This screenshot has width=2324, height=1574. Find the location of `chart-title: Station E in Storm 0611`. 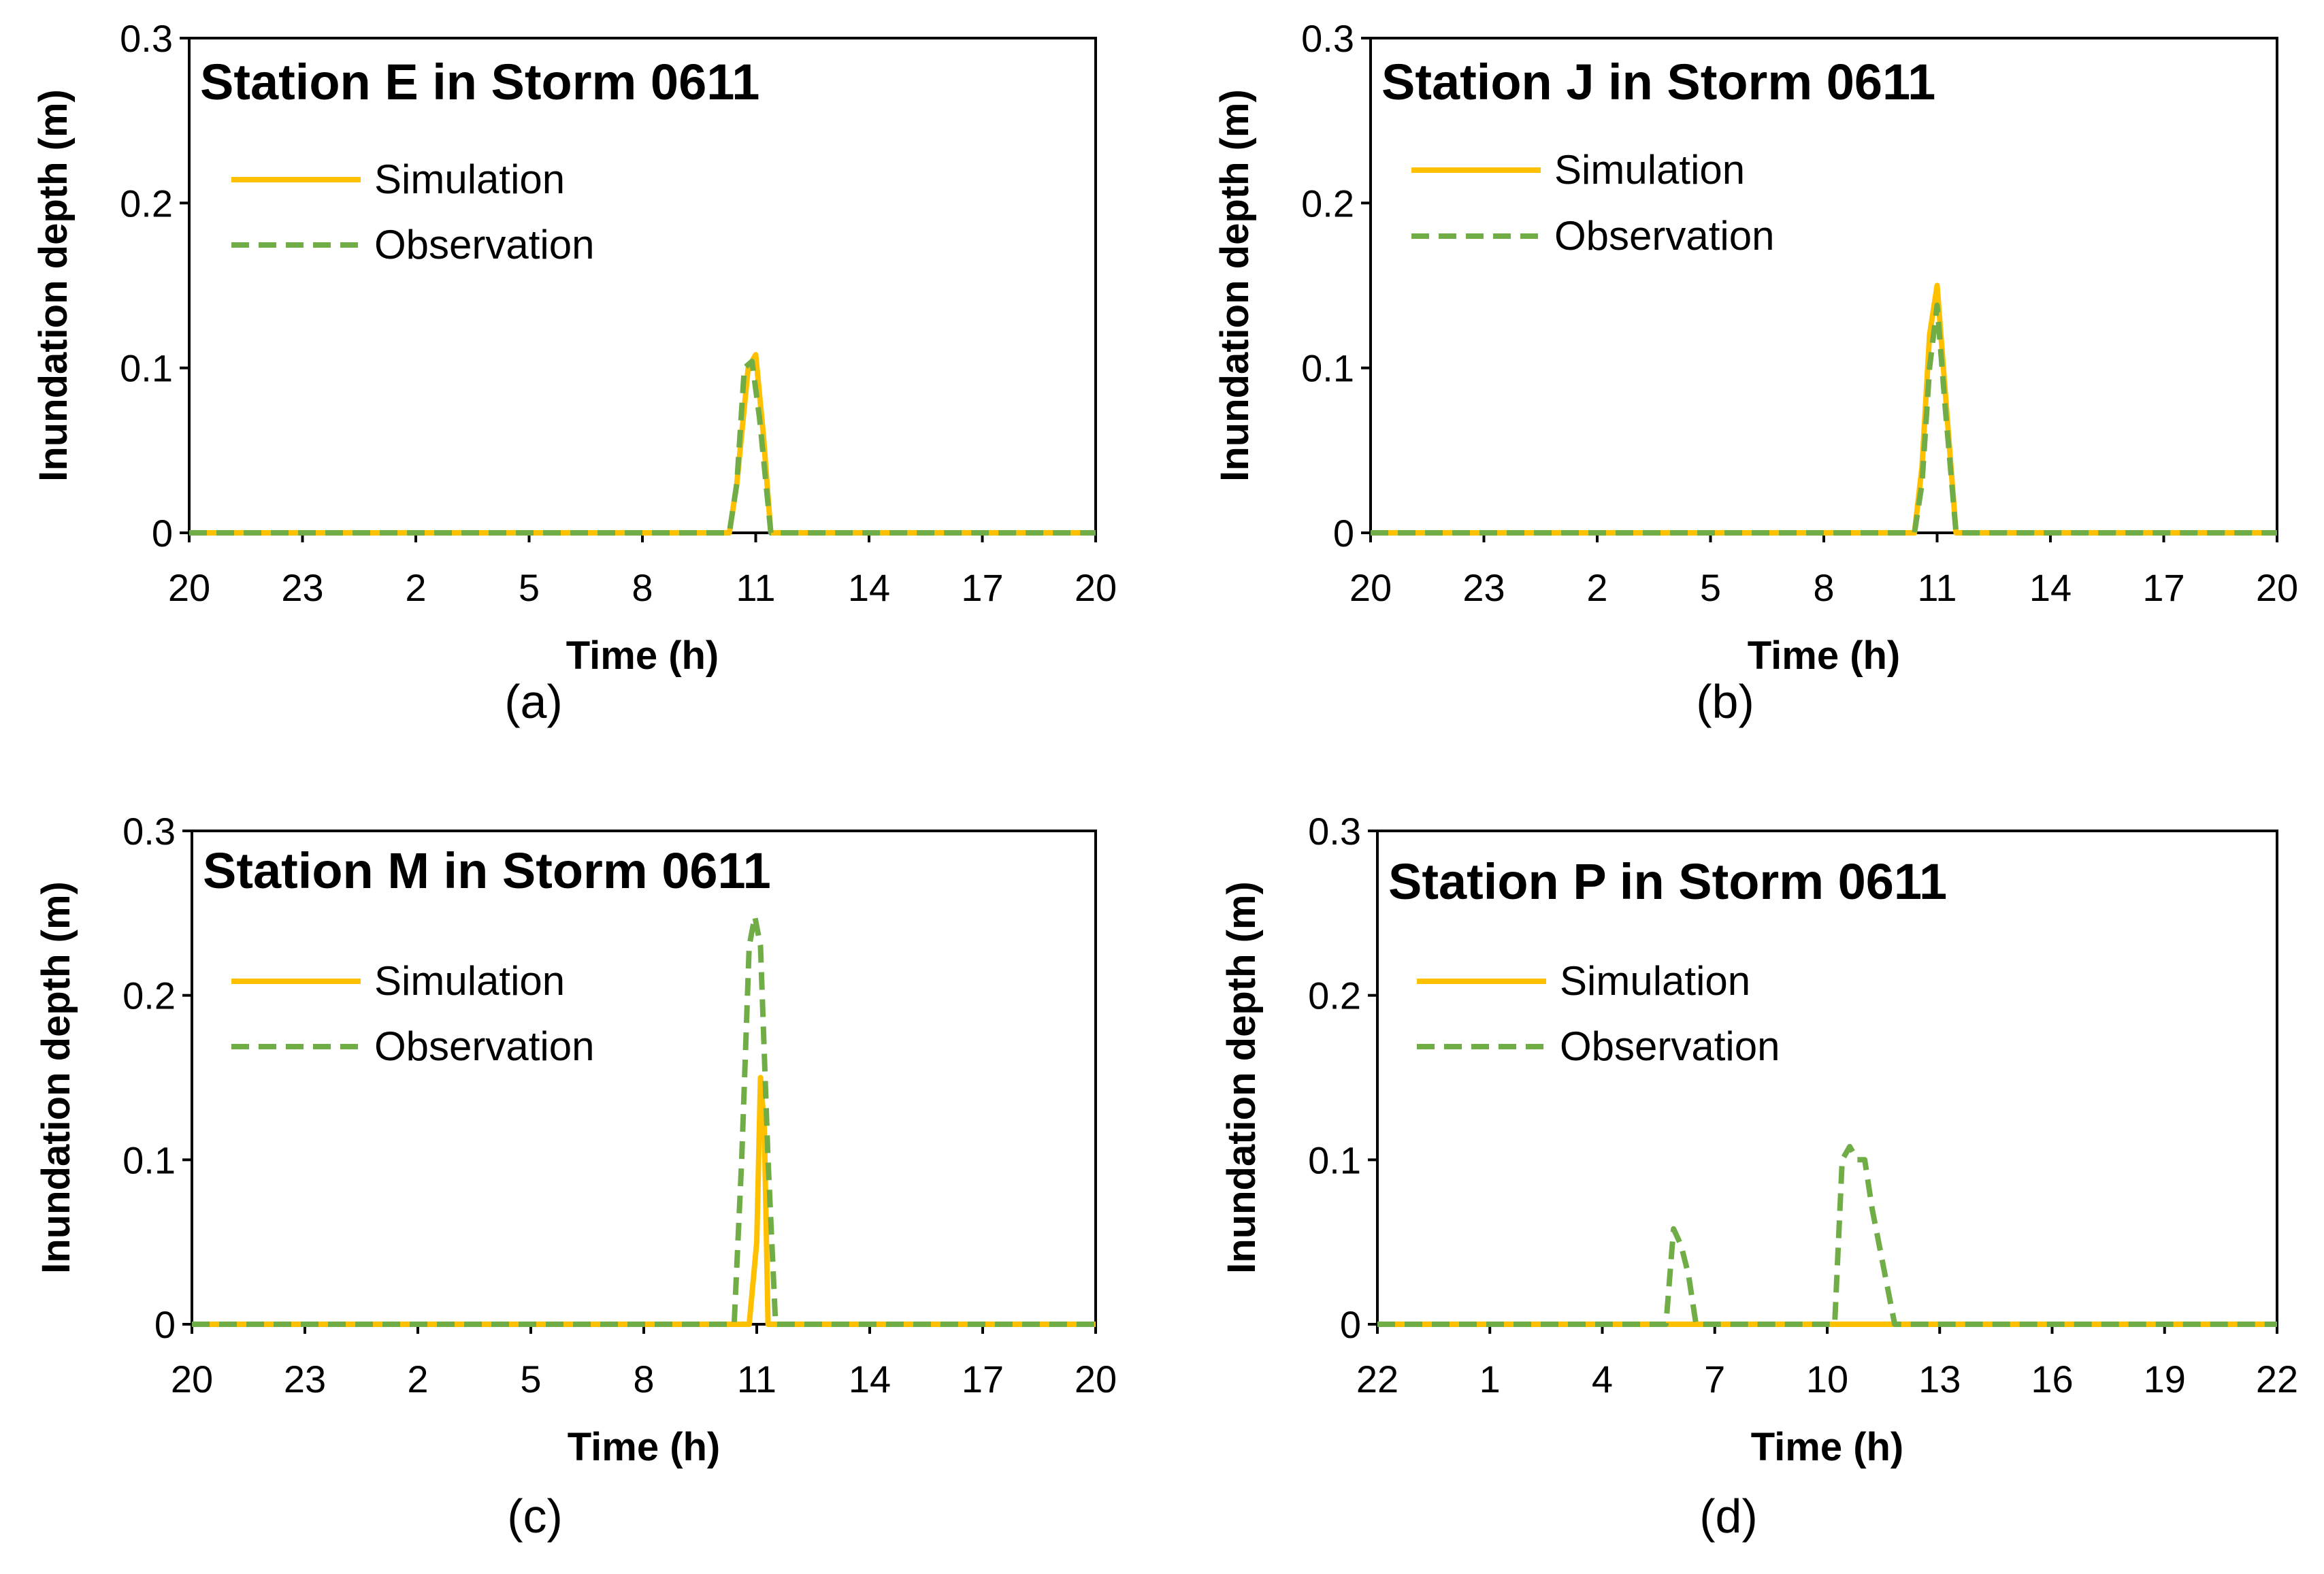

chart-title: Station E in Storm 0611 is located at coordinates (479, 82).